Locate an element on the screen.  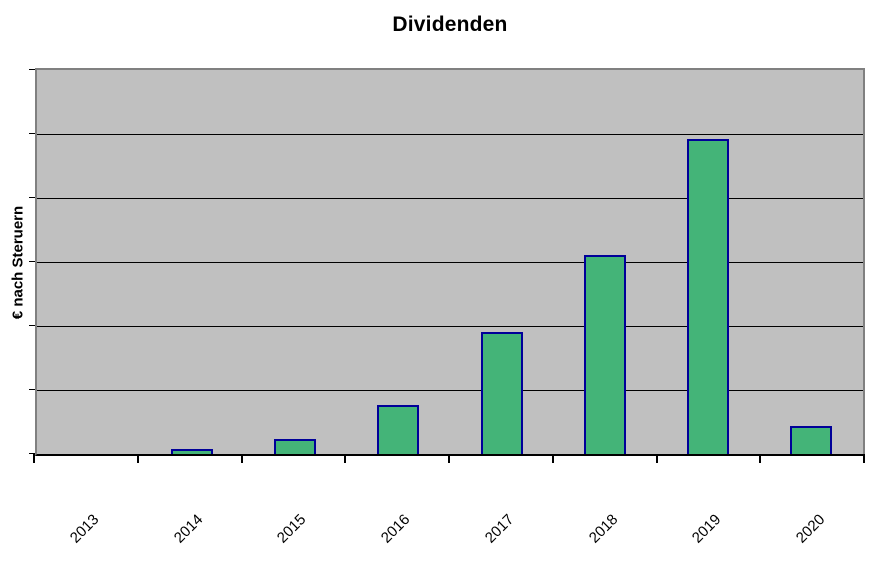
y-axis-title: € nach Steruern is located at coordinates (18, 262).